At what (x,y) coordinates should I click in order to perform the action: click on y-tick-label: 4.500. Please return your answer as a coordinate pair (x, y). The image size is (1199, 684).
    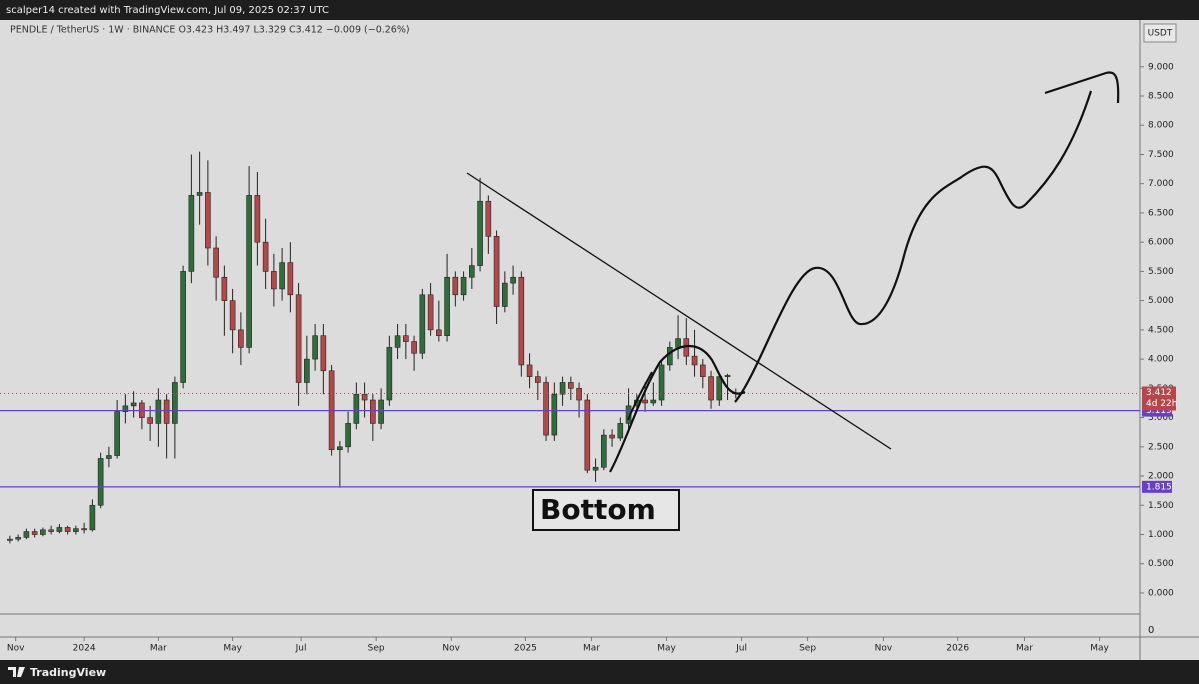
    Looking at the image, I should click on (1161, 330).